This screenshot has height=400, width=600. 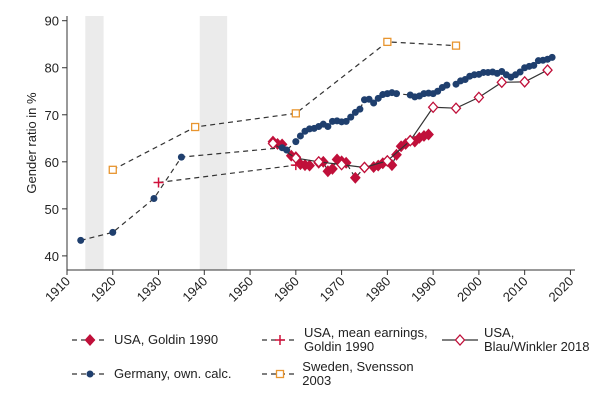 What do you see at coordinates (469, 289) in the screenshot?
I see `x-tick-label: 2000` at bounding box center [469, 289].